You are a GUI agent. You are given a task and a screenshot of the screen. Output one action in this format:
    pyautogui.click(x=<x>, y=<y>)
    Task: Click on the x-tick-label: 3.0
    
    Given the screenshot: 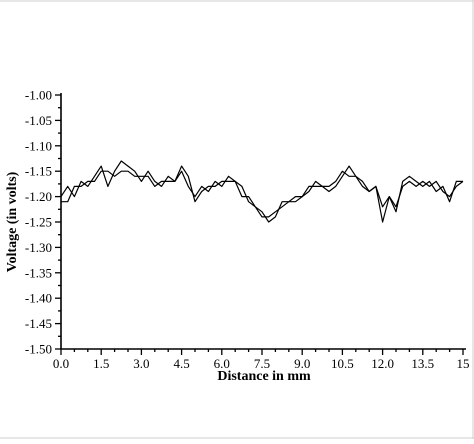 What is the action you would take?
    pyautogui.click(x=141, y=363)
    